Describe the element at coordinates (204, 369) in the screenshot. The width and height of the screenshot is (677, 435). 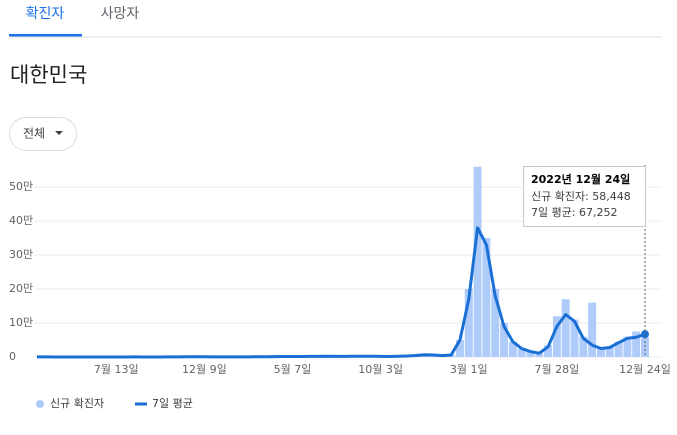
I see `x-tick-label: 12월 9일` at that location.